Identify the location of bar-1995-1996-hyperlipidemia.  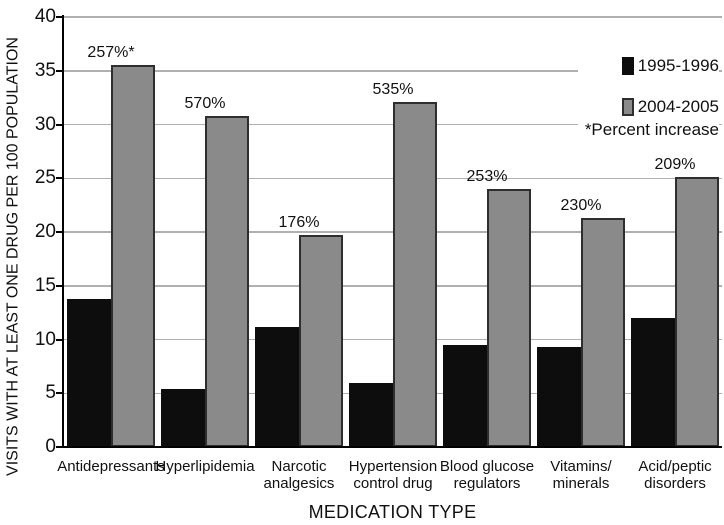
(183, 417).